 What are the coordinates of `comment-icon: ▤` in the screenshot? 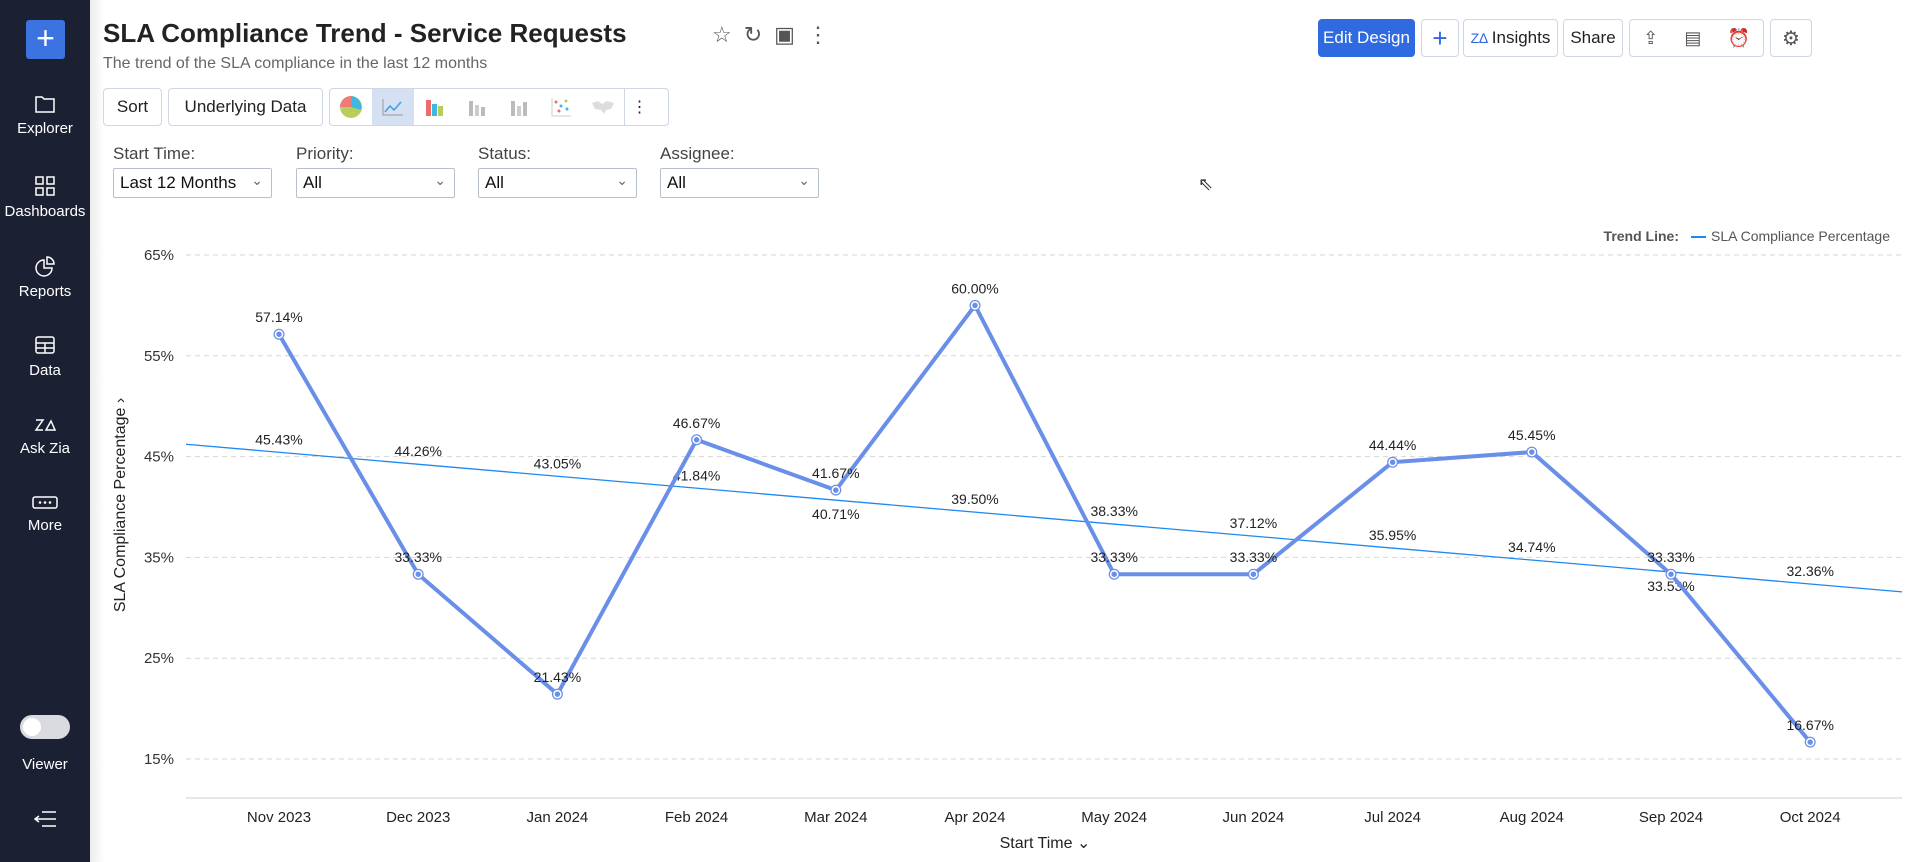 It's located at (1693, 37).